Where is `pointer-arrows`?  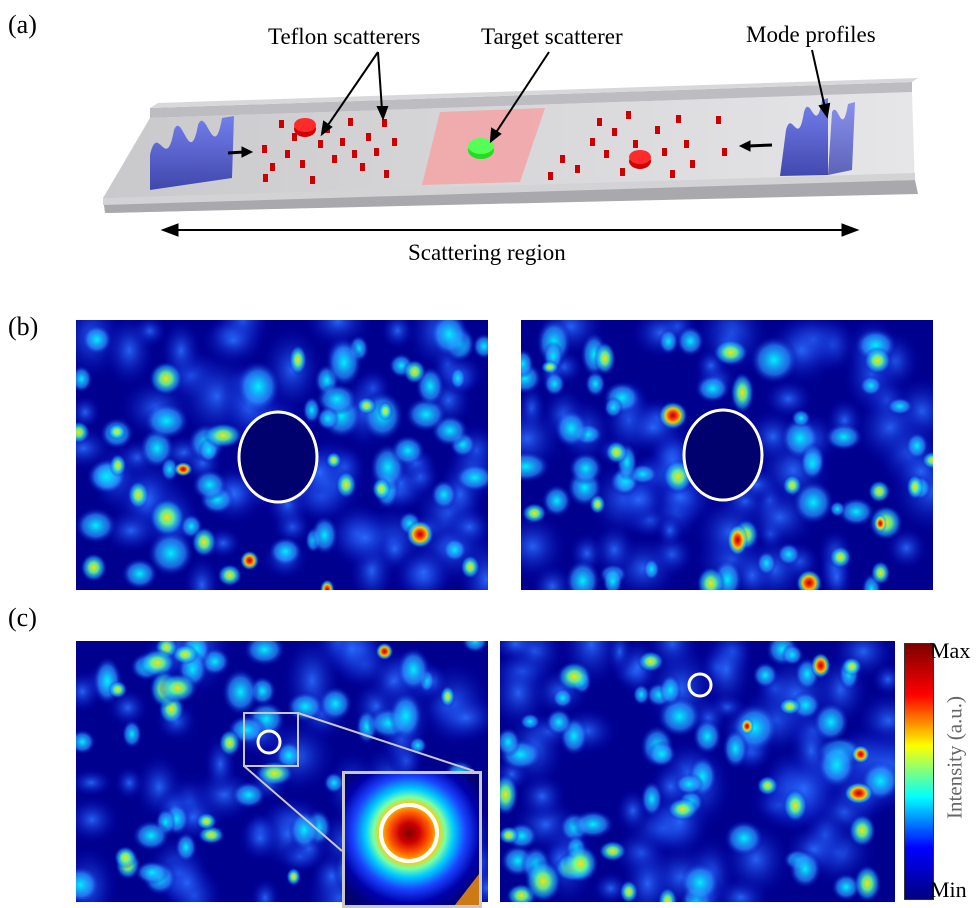 pointer-arrows is located at coordinates (575, 96).